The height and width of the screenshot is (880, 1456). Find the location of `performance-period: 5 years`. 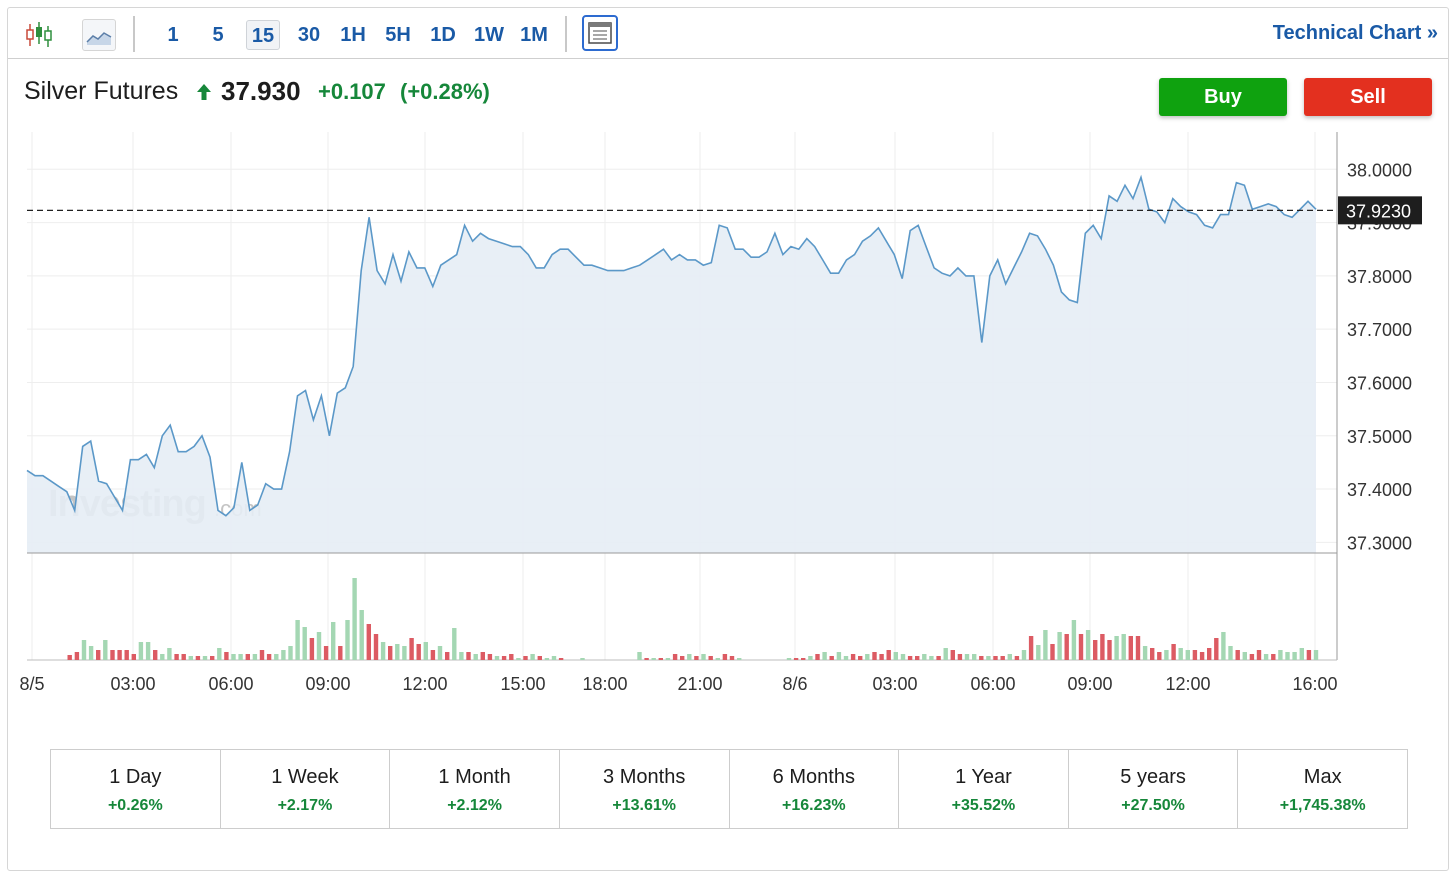

performance-period: 5 years is located at coordinates (1153, 777).